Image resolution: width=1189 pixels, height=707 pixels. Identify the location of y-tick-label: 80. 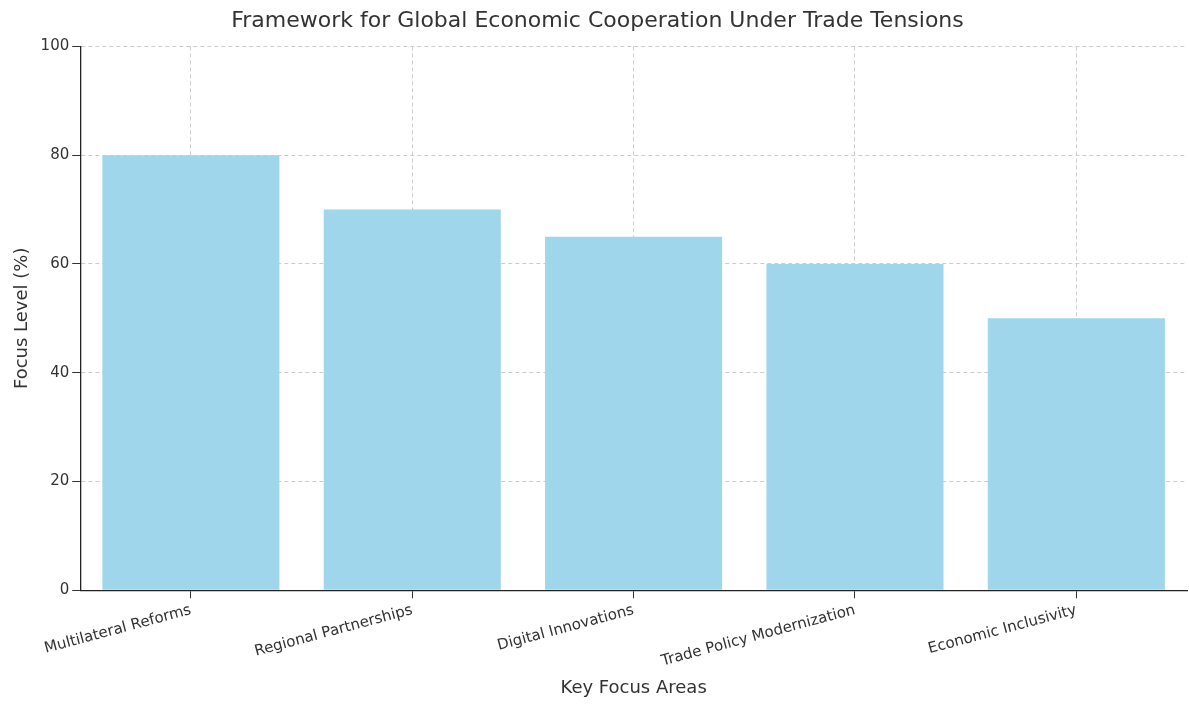
(60, 154).